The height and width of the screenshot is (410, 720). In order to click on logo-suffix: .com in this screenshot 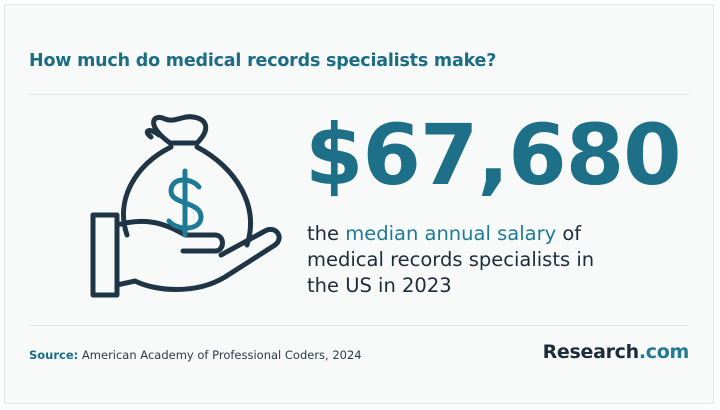, I will do `click(663, 352)`.